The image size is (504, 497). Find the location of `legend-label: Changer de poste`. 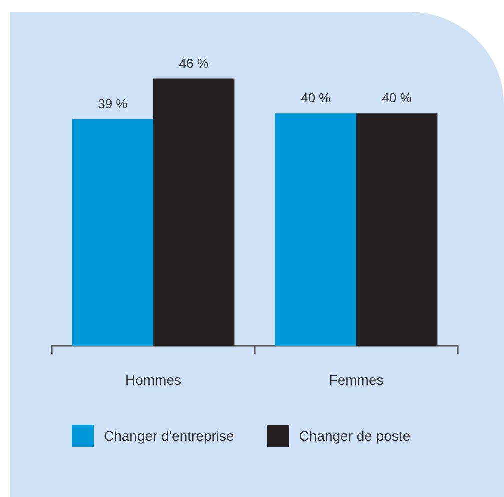

legend-label: Changer de poste is located at coordinates (355, 436).